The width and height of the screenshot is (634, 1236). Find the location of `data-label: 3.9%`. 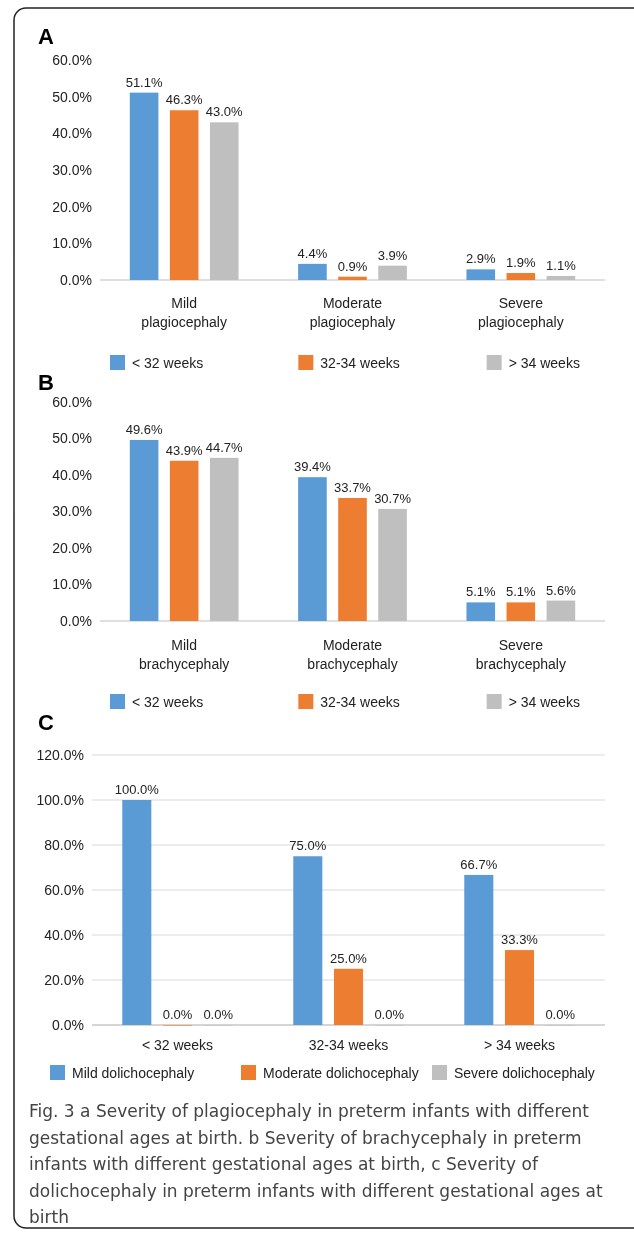

data-label: 3.9% is located at coordinates (392, 255).